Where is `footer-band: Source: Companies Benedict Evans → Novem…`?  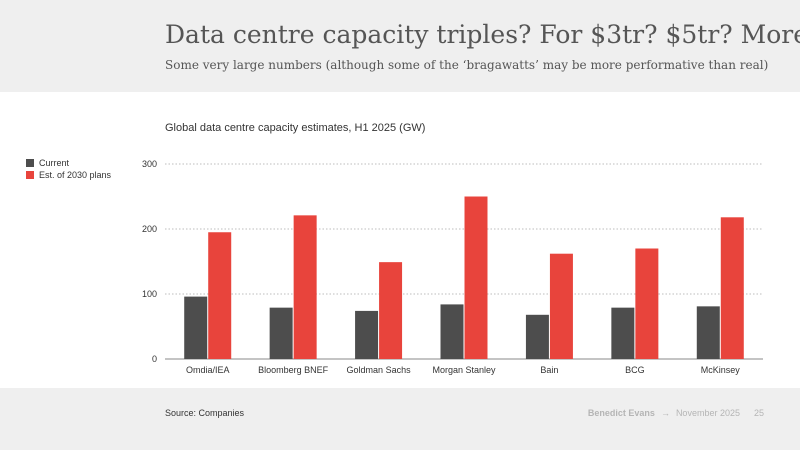
footer-band: Source: Companies Benedict Evans → Novem… is located at coordinates (400, 419).